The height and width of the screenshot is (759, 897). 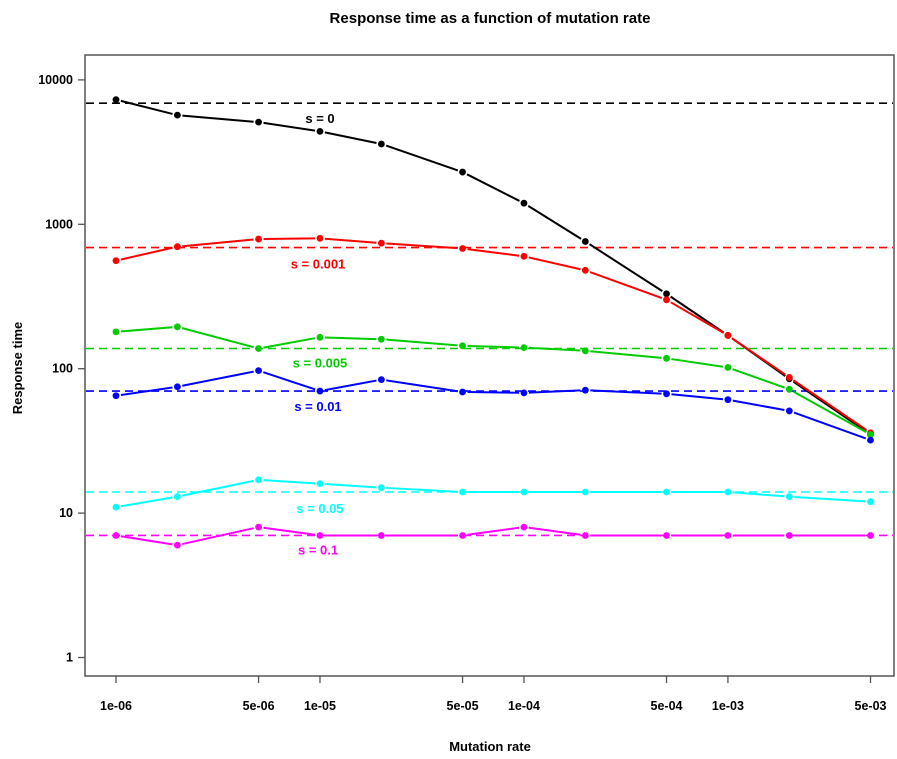 I want to click on y-tick-label: 1000, so click(x=59, y=224).